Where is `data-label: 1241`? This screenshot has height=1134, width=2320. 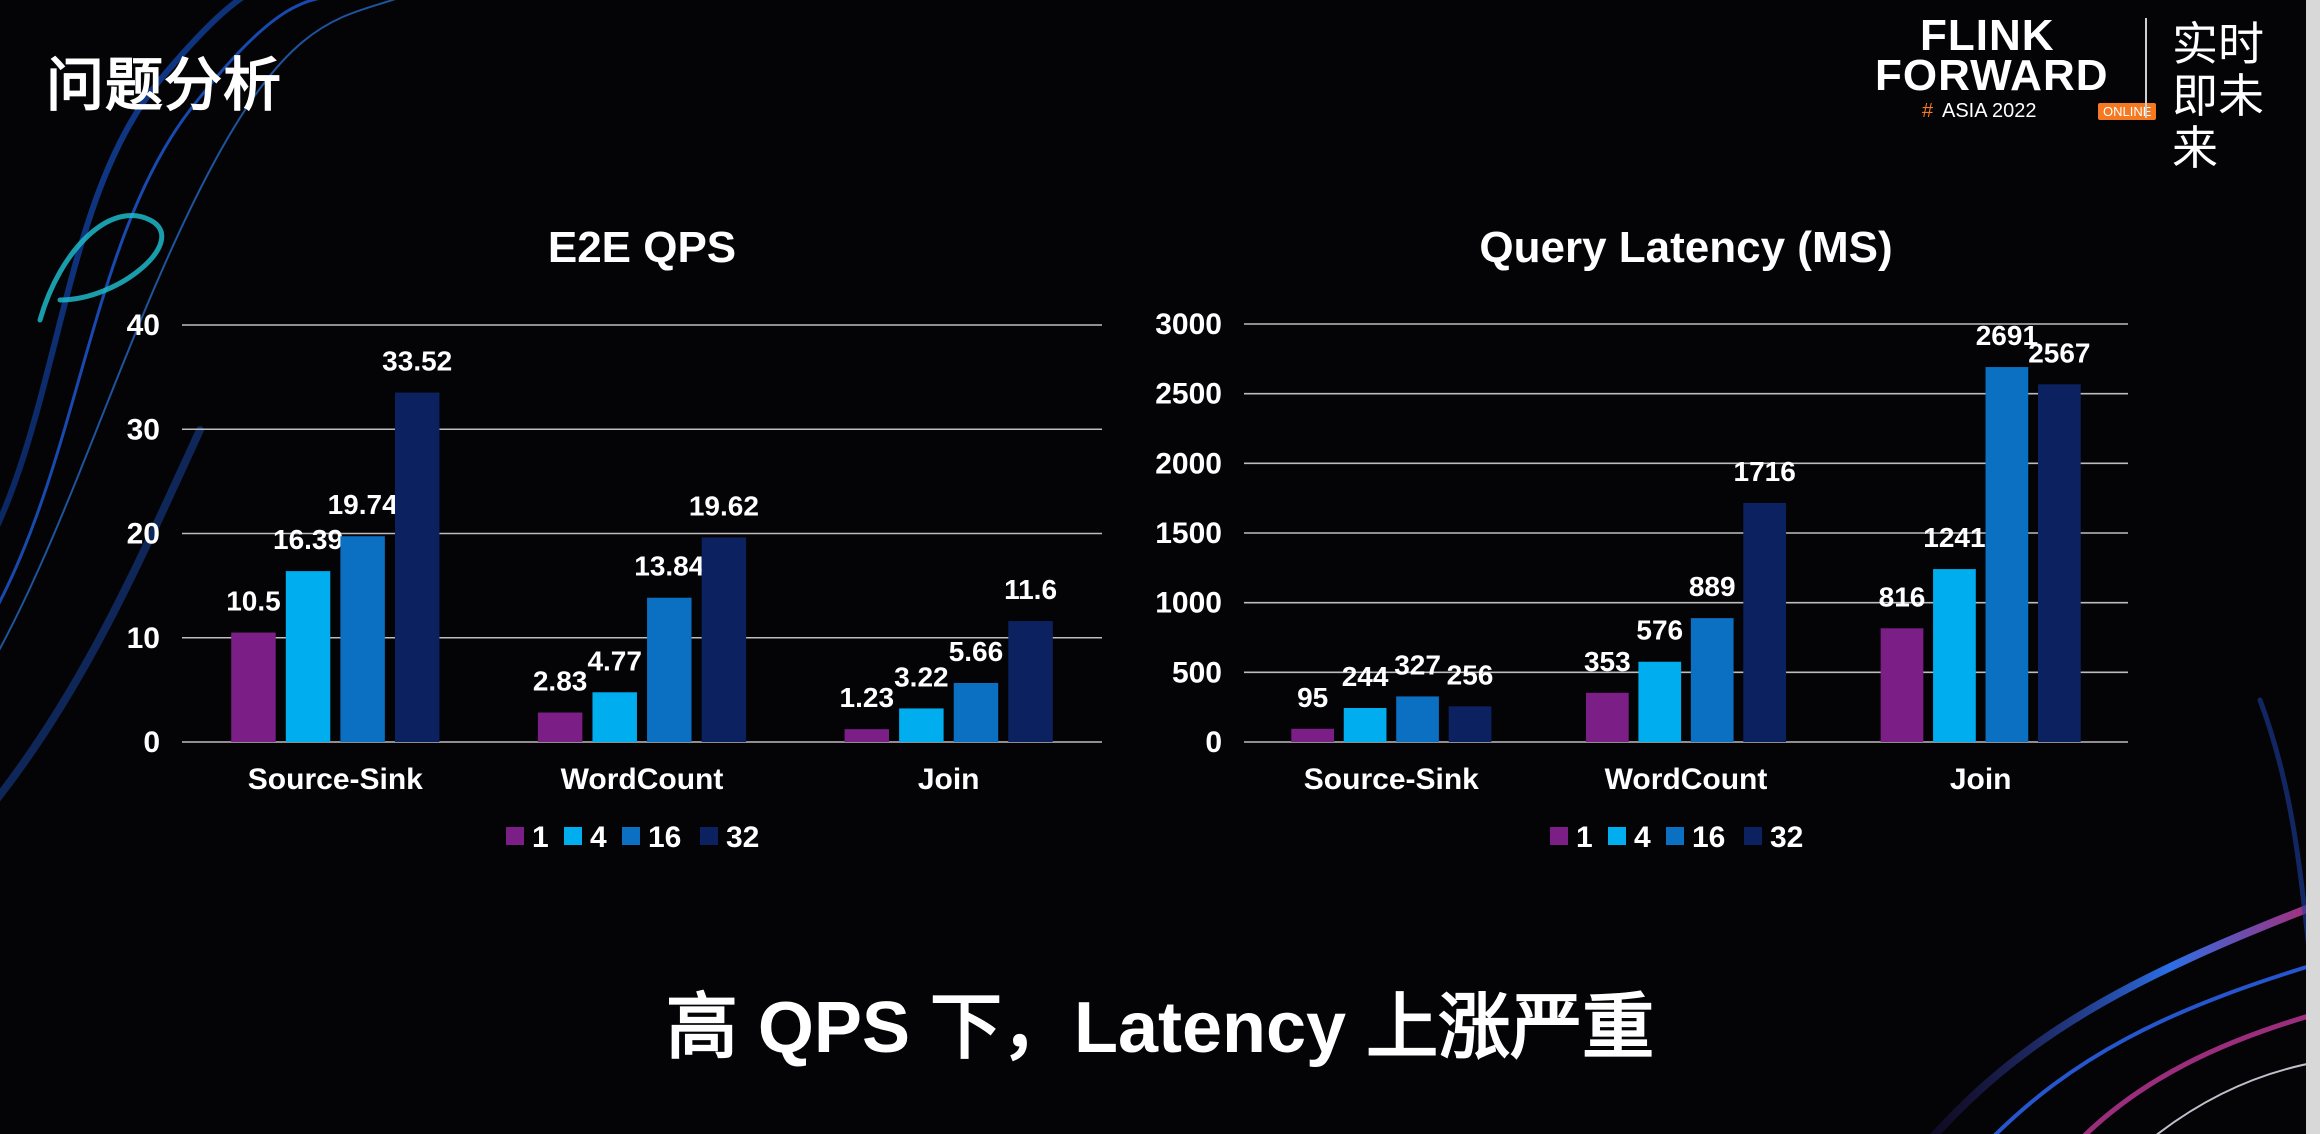 data-label: 1241 is located at coordinates (1954, 537).